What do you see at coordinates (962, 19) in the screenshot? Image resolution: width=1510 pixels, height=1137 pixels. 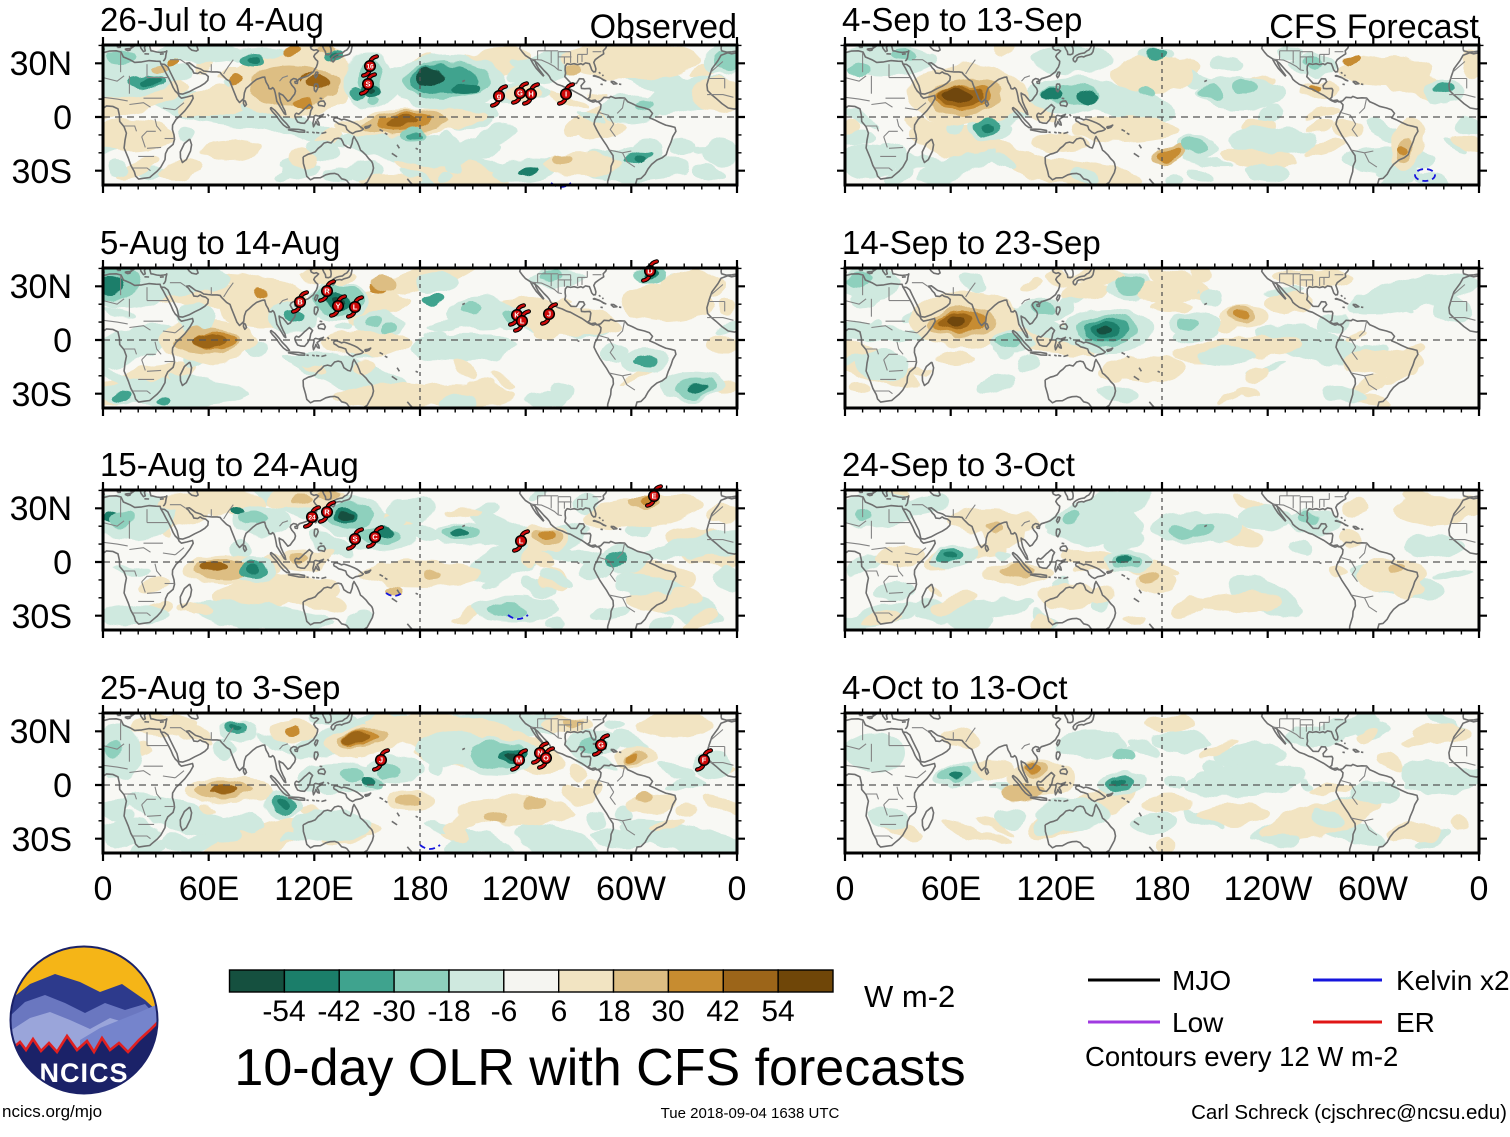 I see `svg-text: 4-Sep to 13-Sep` at bounding box center [962, 19].